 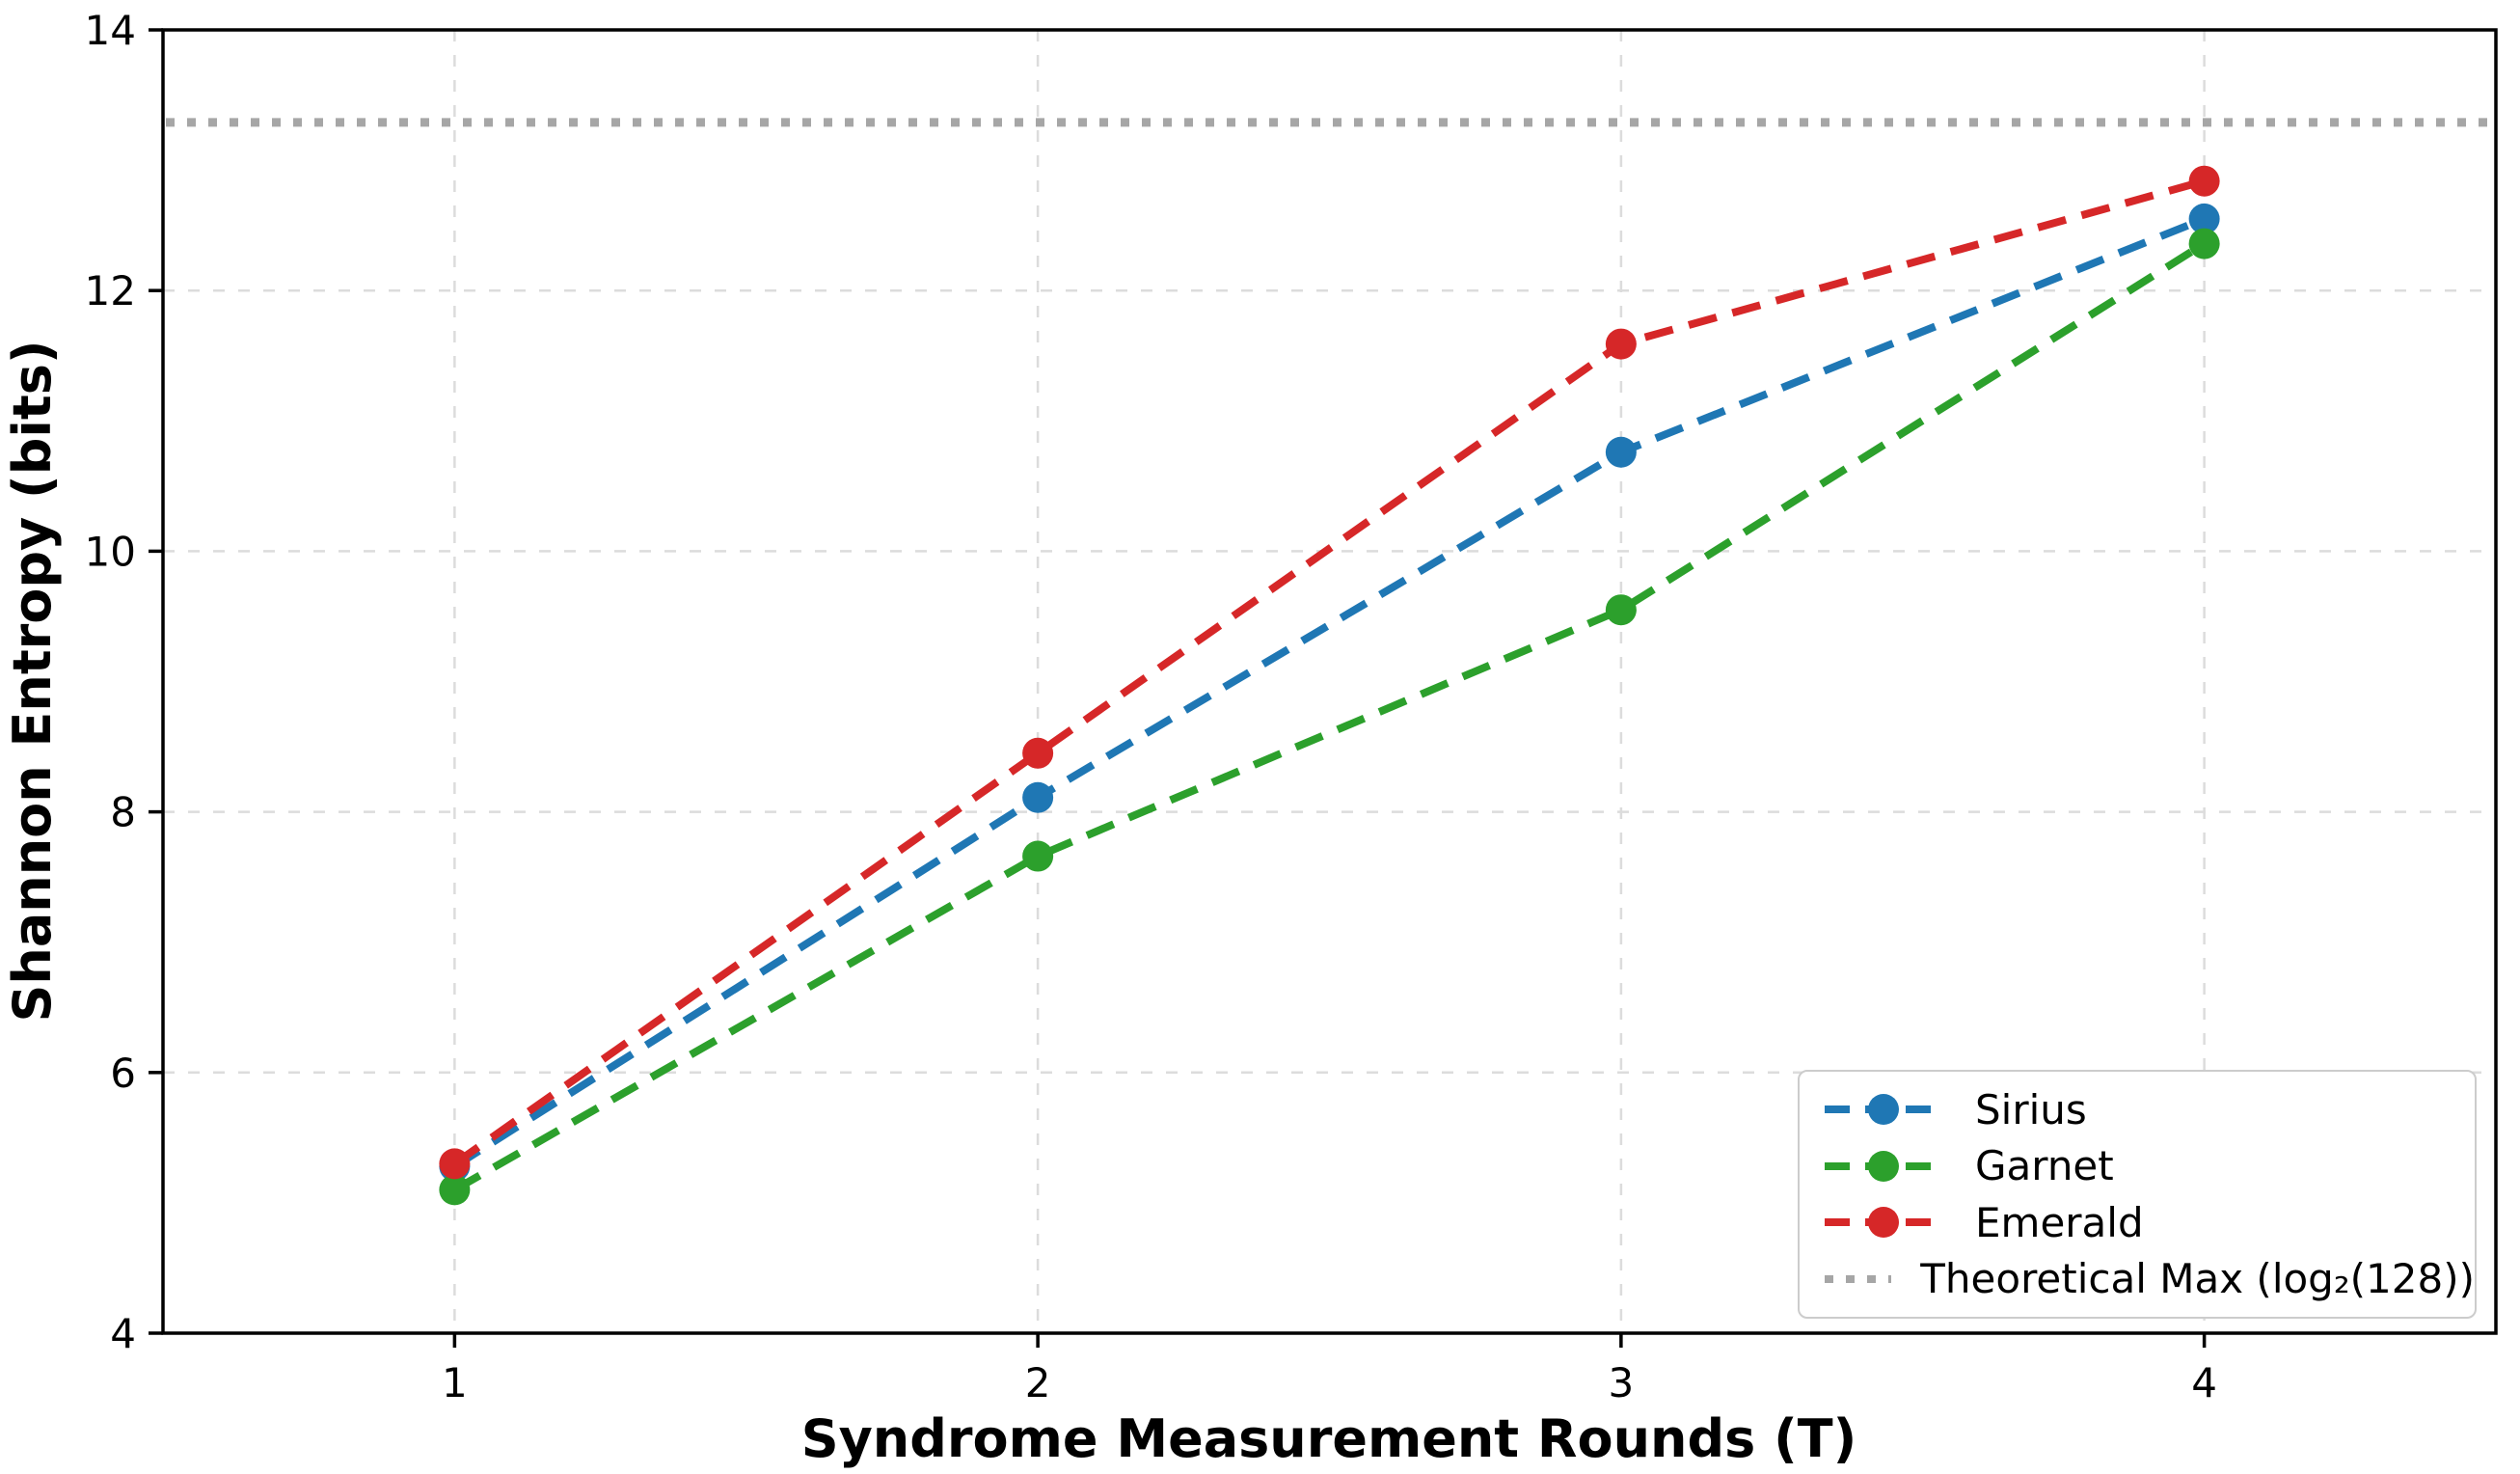 What do you see at coordinates (455, 1190) in the screenshot?
I see `data-point-garnet-x1` at bounding box center [455, 1190].